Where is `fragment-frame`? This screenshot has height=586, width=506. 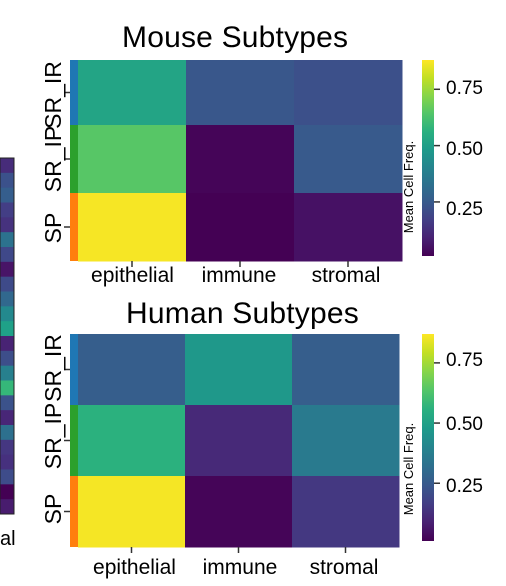 fragment-frame is located at coordinates (7, 336).